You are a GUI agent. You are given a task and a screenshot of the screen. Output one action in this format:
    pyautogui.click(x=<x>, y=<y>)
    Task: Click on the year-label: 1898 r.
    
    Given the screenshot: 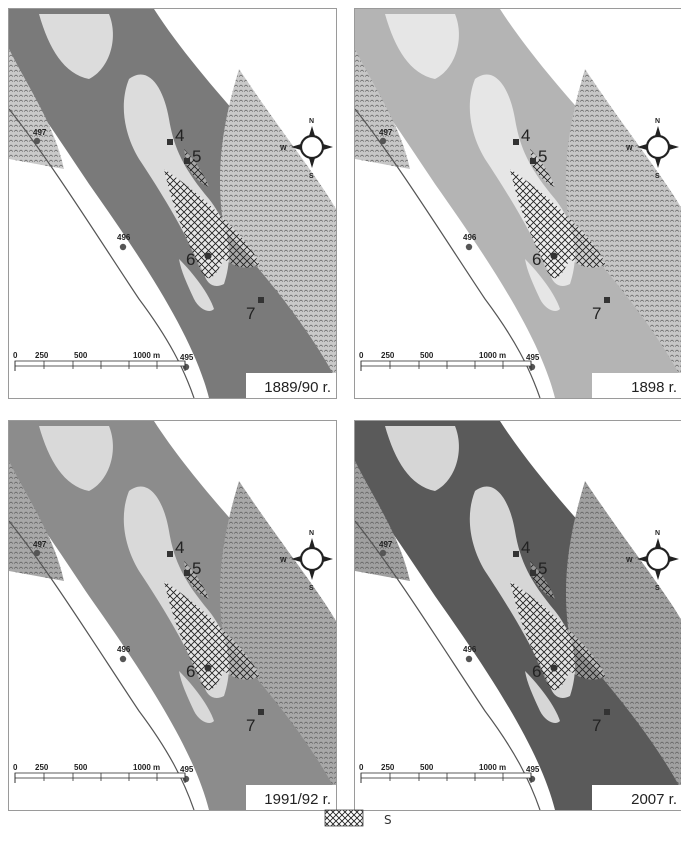 What is the action you would take?
    pyautogui.click(x=654, y=387)
    